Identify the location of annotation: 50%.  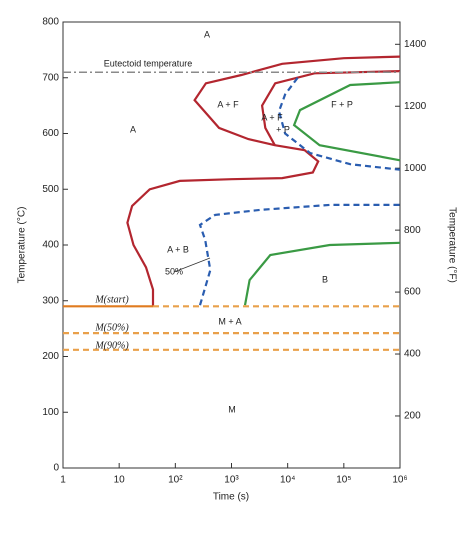
(174, 271).